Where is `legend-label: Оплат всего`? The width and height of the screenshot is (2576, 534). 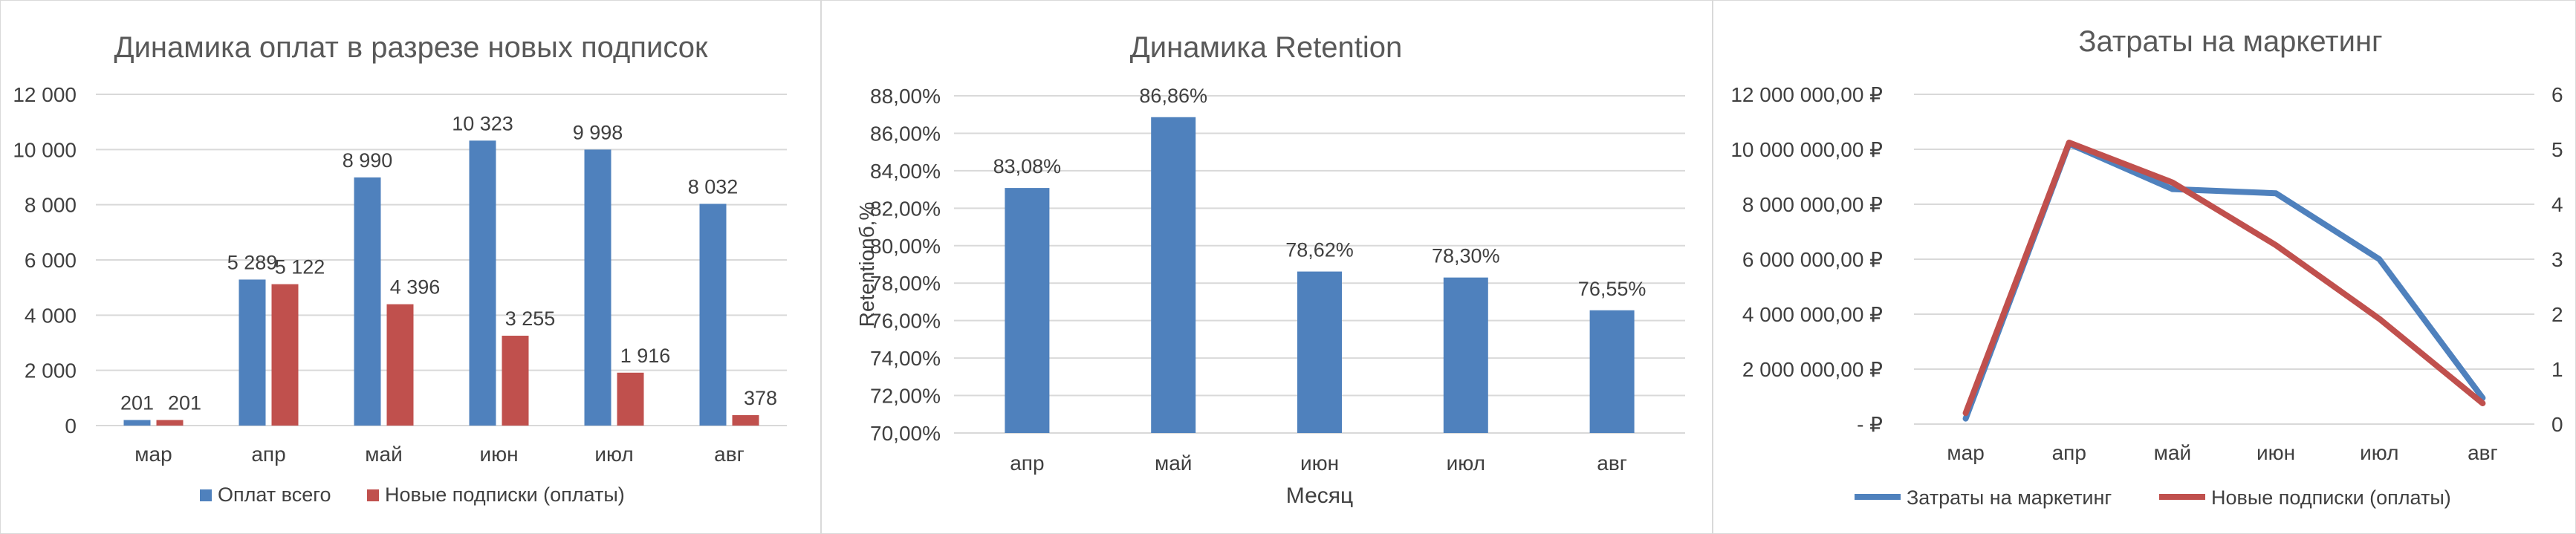
legend-label: Оплат всего is located at coordinates (274, 494).